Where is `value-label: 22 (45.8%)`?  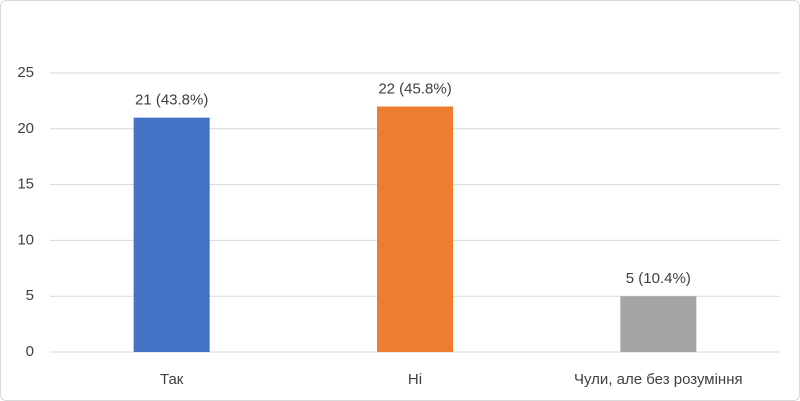 value-label: 22 (45.8%) is located at coordinates (414, 88).